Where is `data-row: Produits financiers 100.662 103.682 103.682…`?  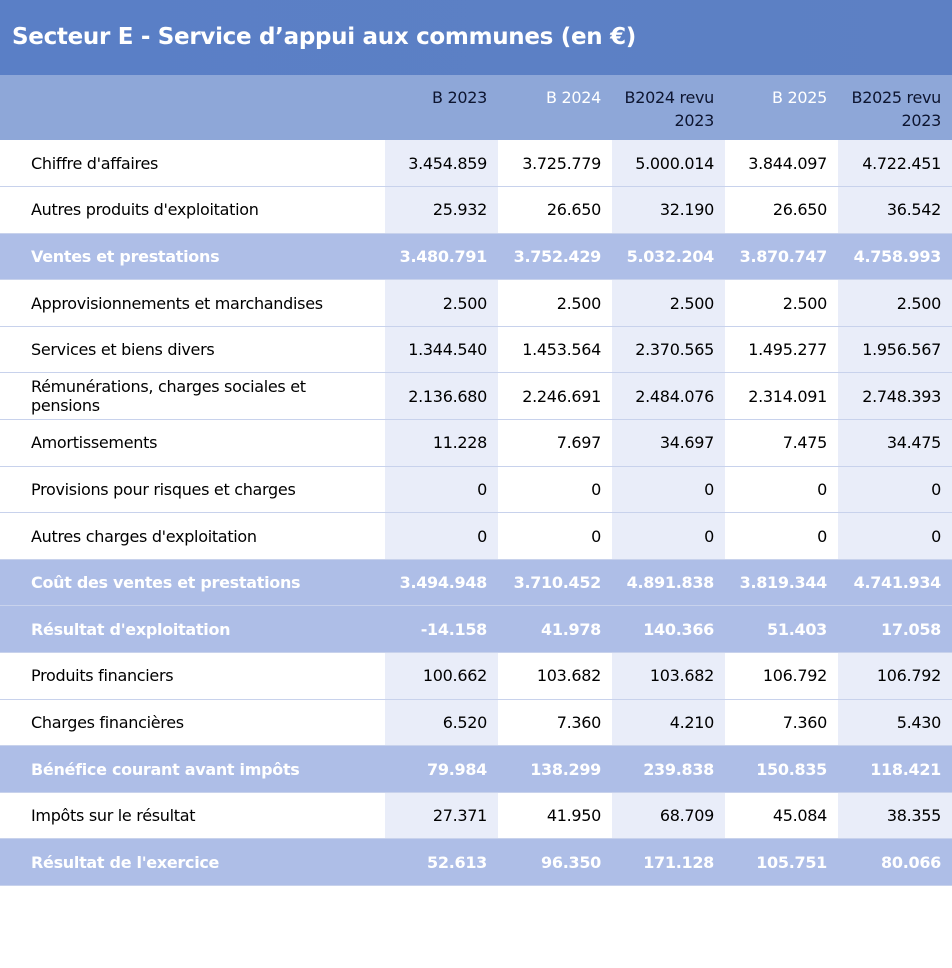 data-row: Produits financiers 100.662 103.682 103.682… is located at coordinates (476, 676).